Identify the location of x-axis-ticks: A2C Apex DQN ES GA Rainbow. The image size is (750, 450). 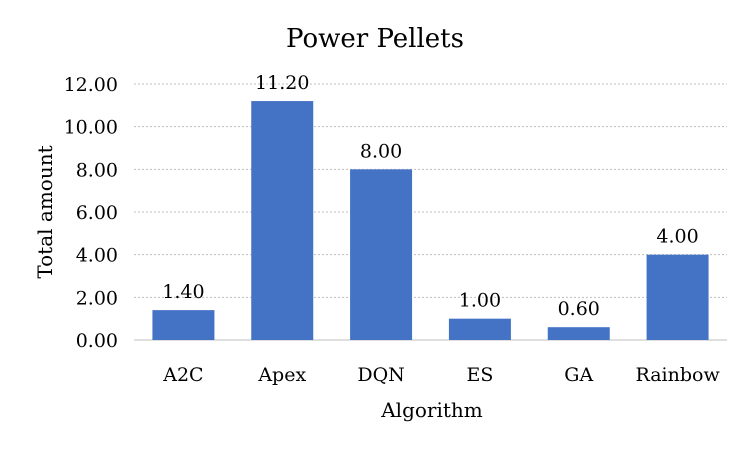
(441, 375).